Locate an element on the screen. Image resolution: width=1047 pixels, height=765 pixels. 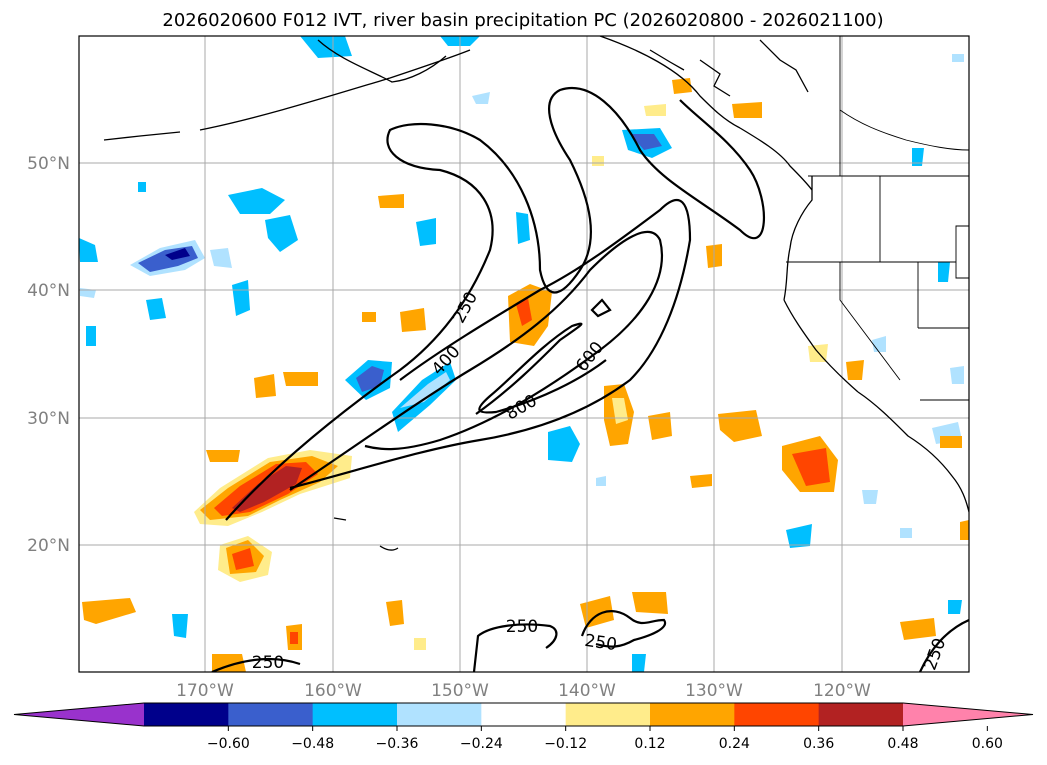
colorbar-label: −0.36 is located at coordinates (397, 744).